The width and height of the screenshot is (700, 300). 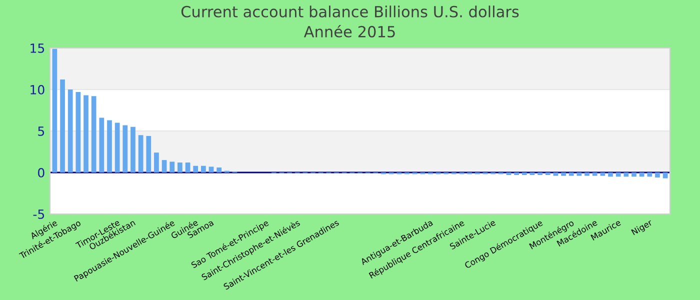 I want to click on y-tick-label: 0, so click(x=41, y=173).